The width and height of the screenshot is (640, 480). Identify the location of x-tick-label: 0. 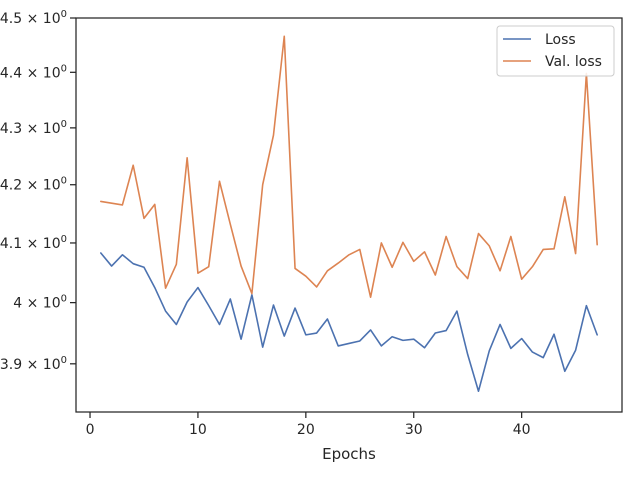
(90, 430).